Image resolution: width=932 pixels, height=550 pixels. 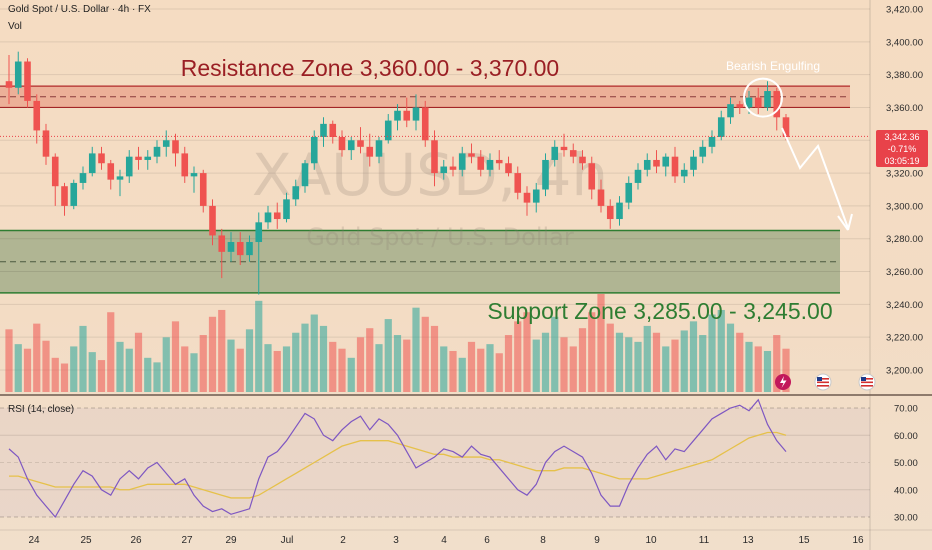 What do you see at coordinates (136, 540) in the screenshot?
I see `date-tick-label: 26` at bounding box center [136, 540].